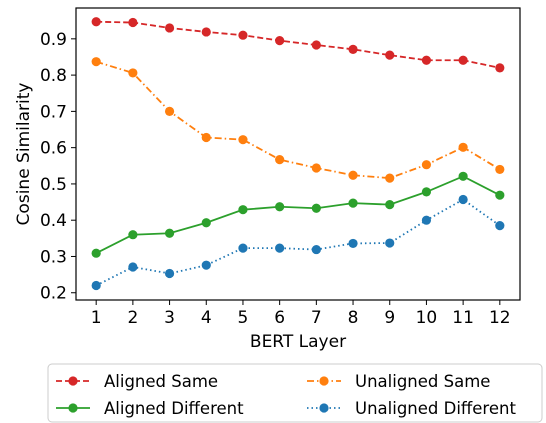 The height and width of the screenshot is (423, 546). I want to click on legend-label-aligned-same: Aligned Same, so click(161, 381).